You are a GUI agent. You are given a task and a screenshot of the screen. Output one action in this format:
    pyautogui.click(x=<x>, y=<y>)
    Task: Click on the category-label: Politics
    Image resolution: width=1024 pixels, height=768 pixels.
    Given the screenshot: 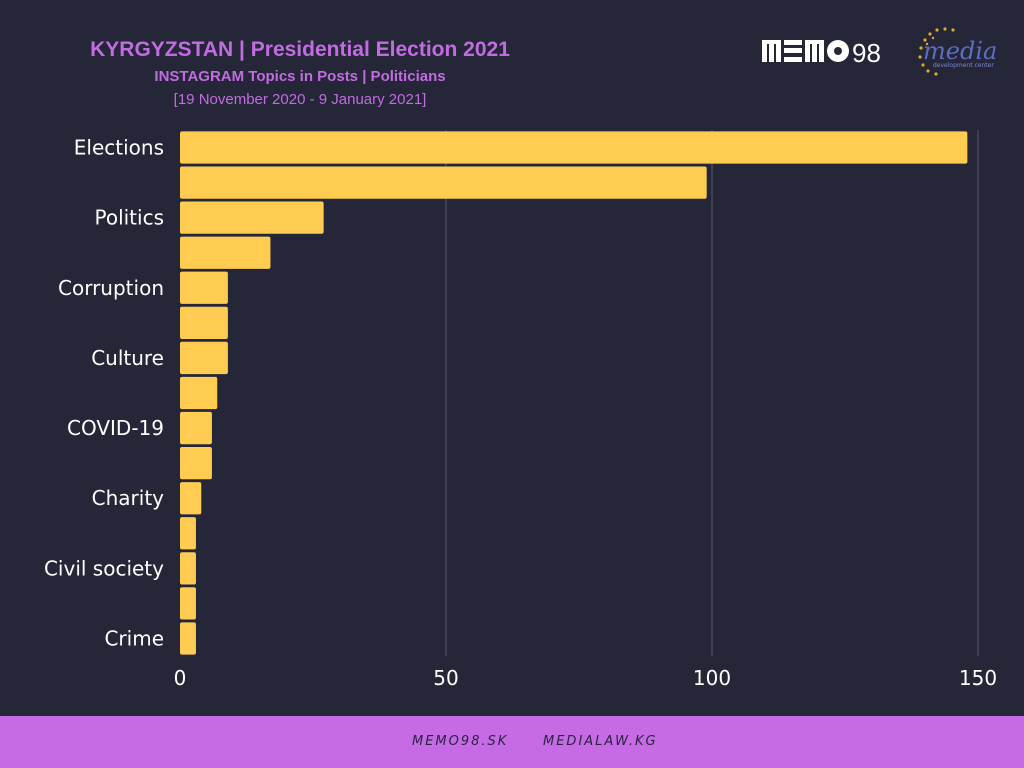 What is the action you would take?
    pyautogui.click(x=129, y=218)
    